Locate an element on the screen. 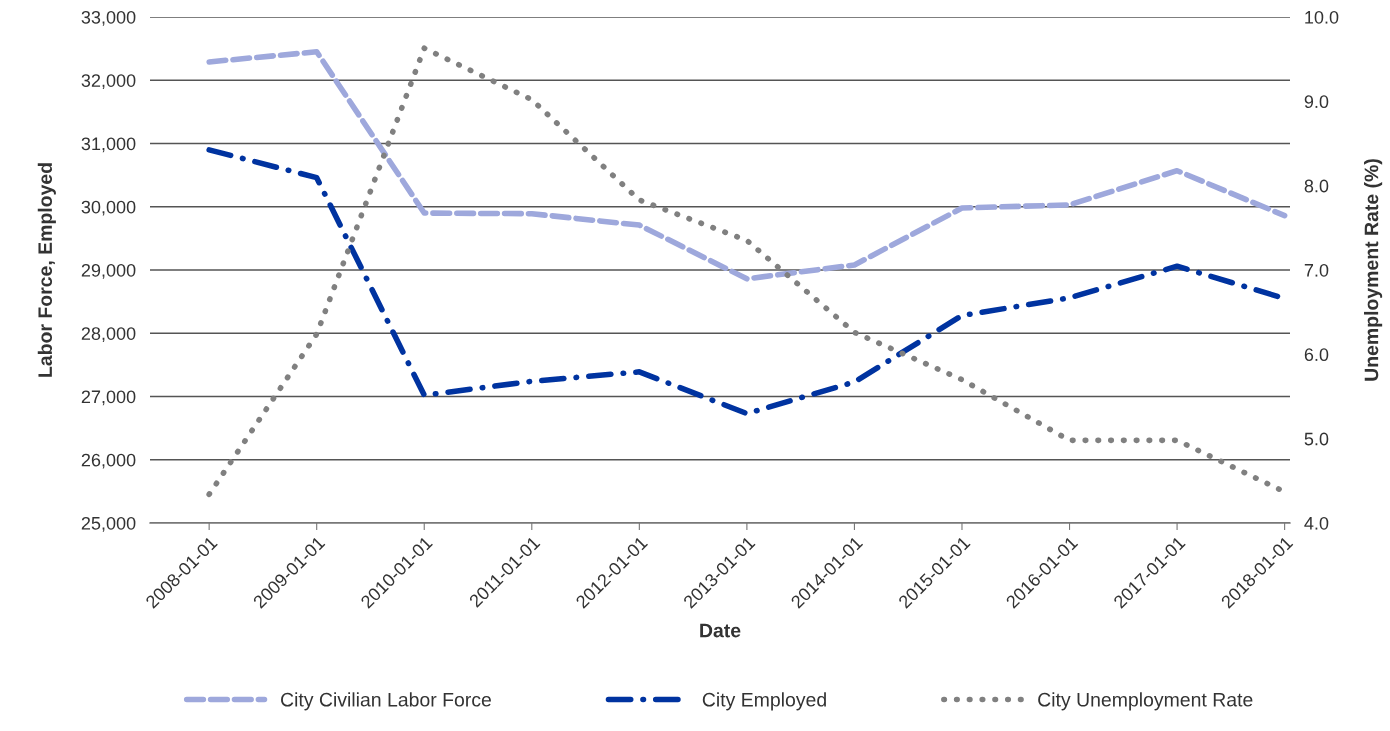 Image resolution: width=1390 pixels, height=731 pixels. y-tick-label: 29,000 is located at coordinates (108, 271).